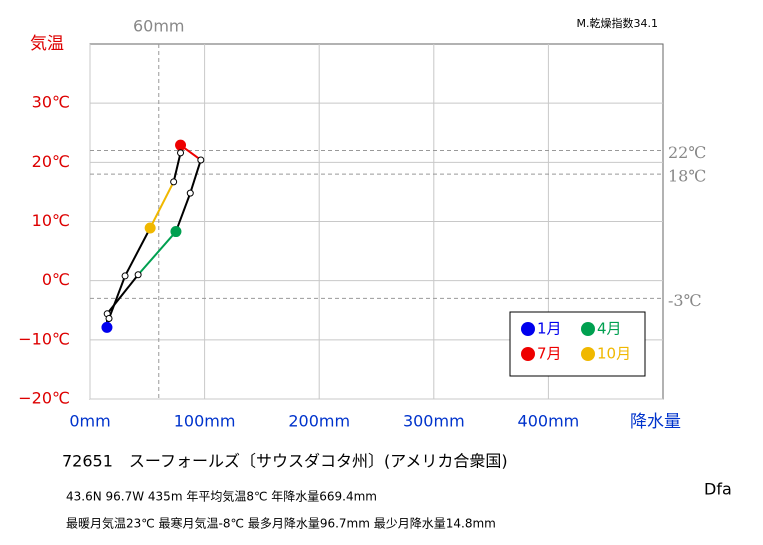 This screenshot has height=545, width=763. I want to click on x-tick-label: 100mm, so click(205, 421).